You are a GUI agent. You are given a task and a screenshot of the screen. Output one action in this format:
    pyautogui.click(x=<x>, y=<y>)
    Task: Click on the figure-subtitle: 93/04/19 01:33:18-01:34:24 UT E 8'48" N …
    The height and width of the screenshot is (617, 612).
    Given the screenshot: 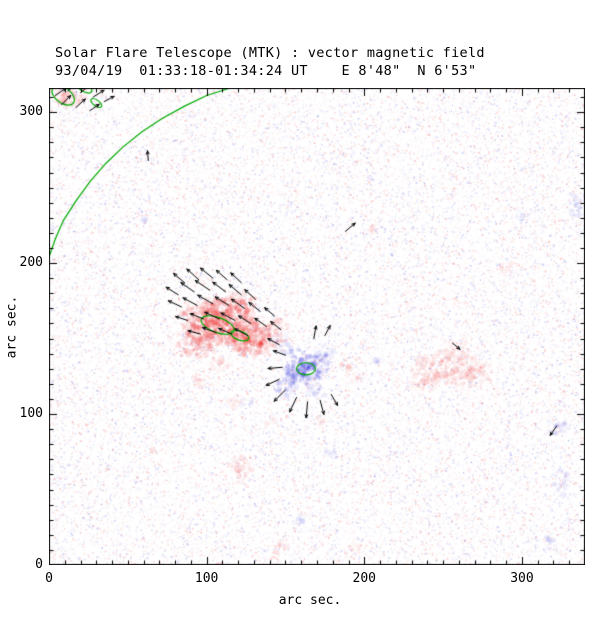 What is the action you would take?
    pyautogui.click(x=266, y=71)
    